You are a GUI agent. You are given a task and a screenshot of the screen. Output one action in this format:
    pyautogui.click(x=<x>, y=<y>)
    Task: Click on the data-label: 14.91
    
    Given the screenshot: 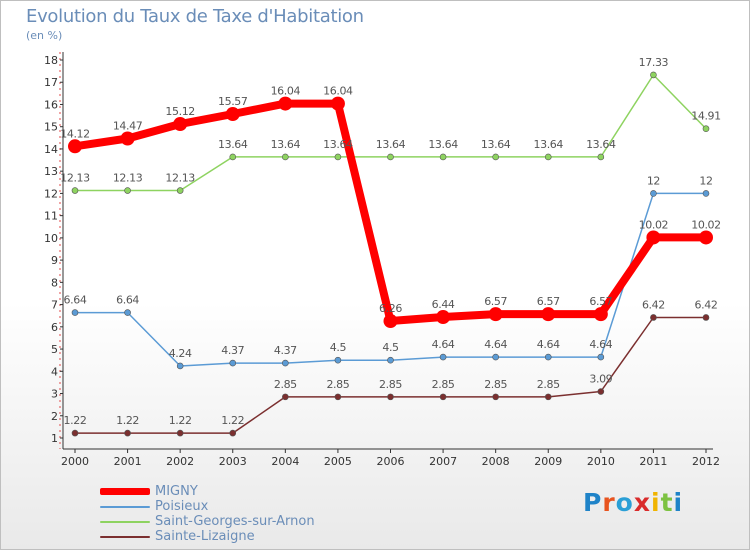 What is the action you would take?
    pyautogui.click(x=706, y=116)
    